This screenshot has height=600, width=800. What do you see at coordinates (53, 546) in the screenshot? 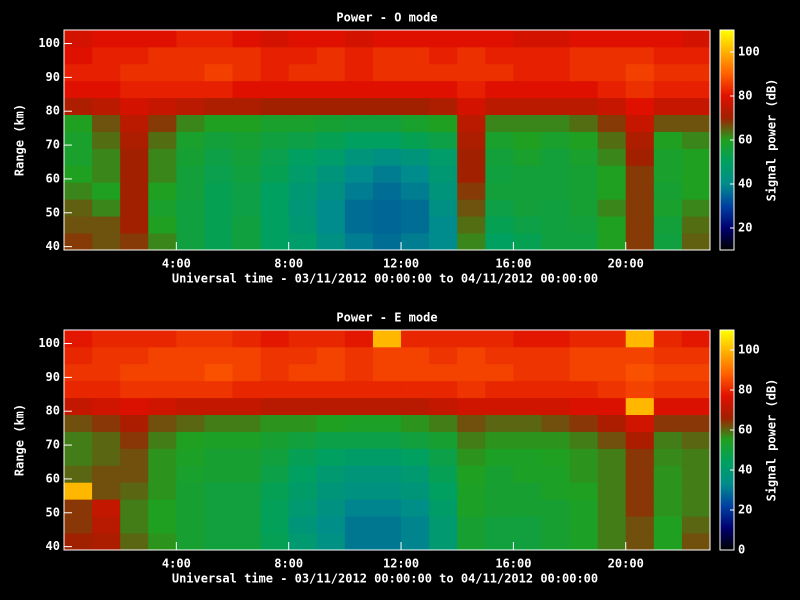
I see `y-tick-label: 40` at bounding box center [53, 546].